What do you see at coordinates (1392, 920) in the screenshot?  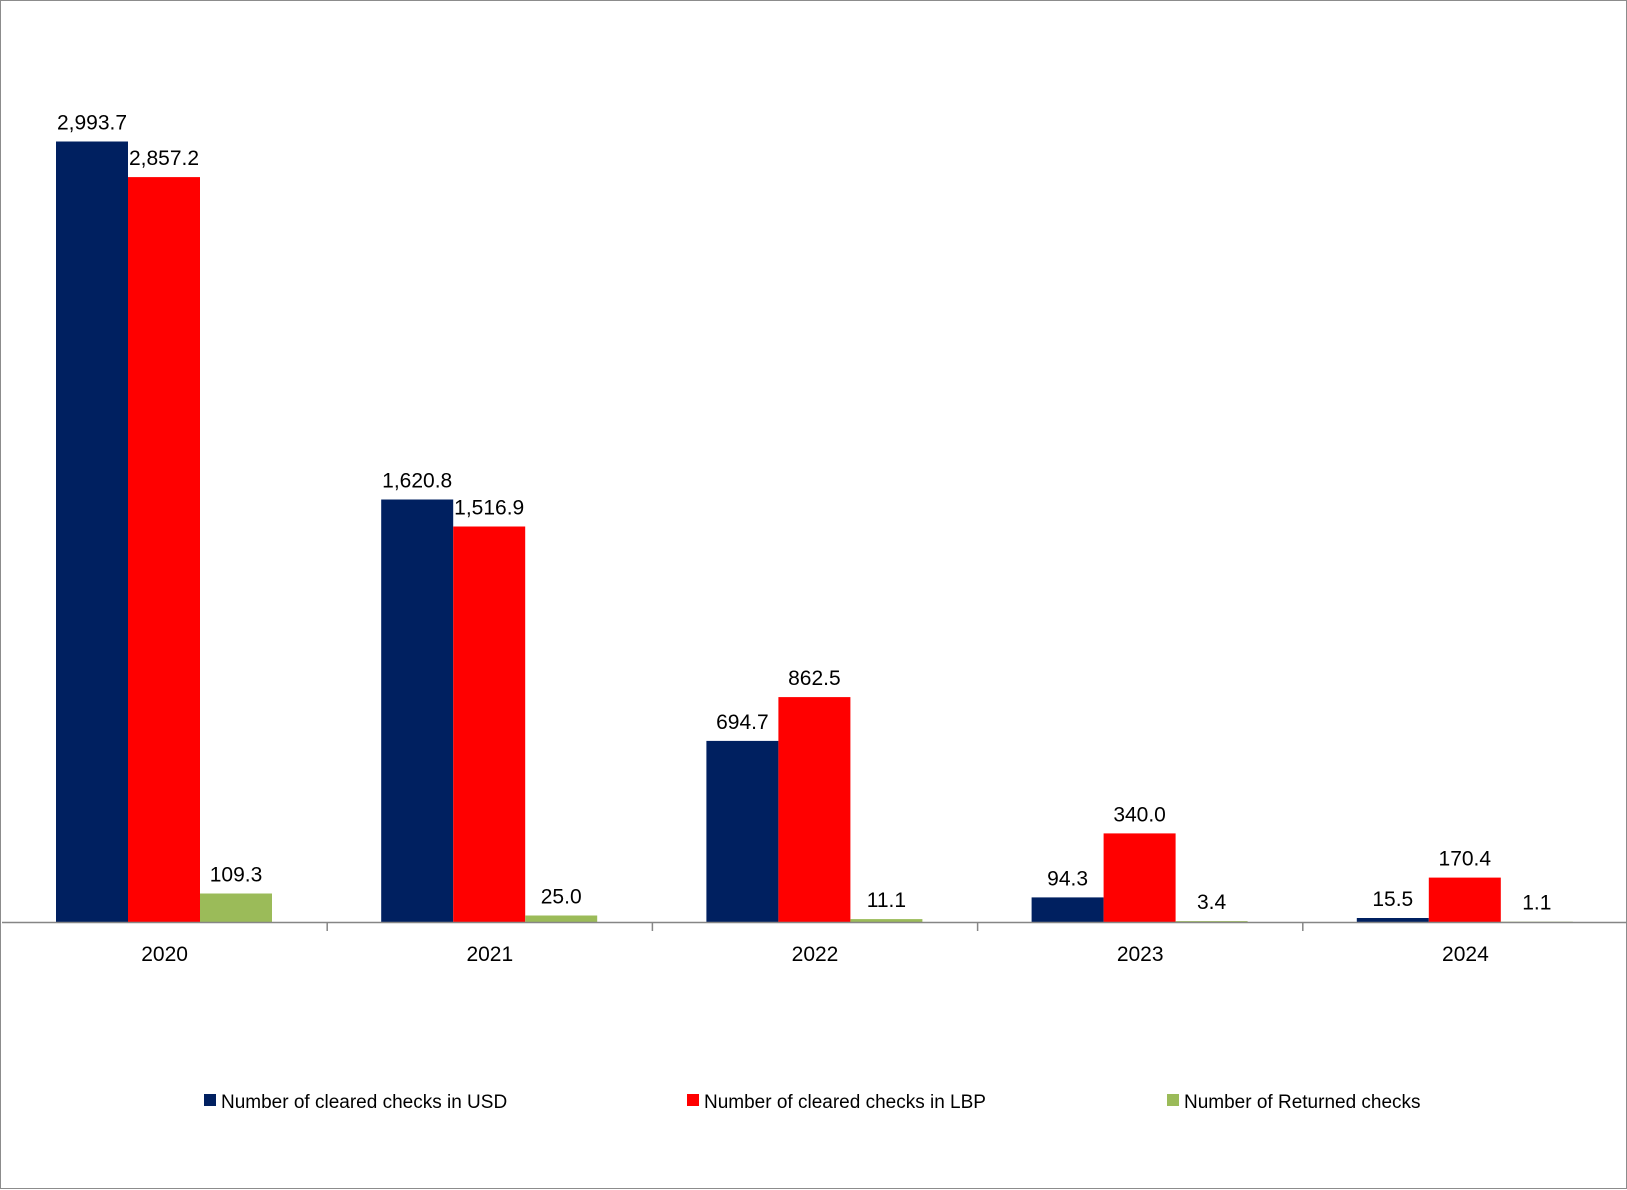 I see `bar-series-1-2024` at bounding box center [1392, 920].